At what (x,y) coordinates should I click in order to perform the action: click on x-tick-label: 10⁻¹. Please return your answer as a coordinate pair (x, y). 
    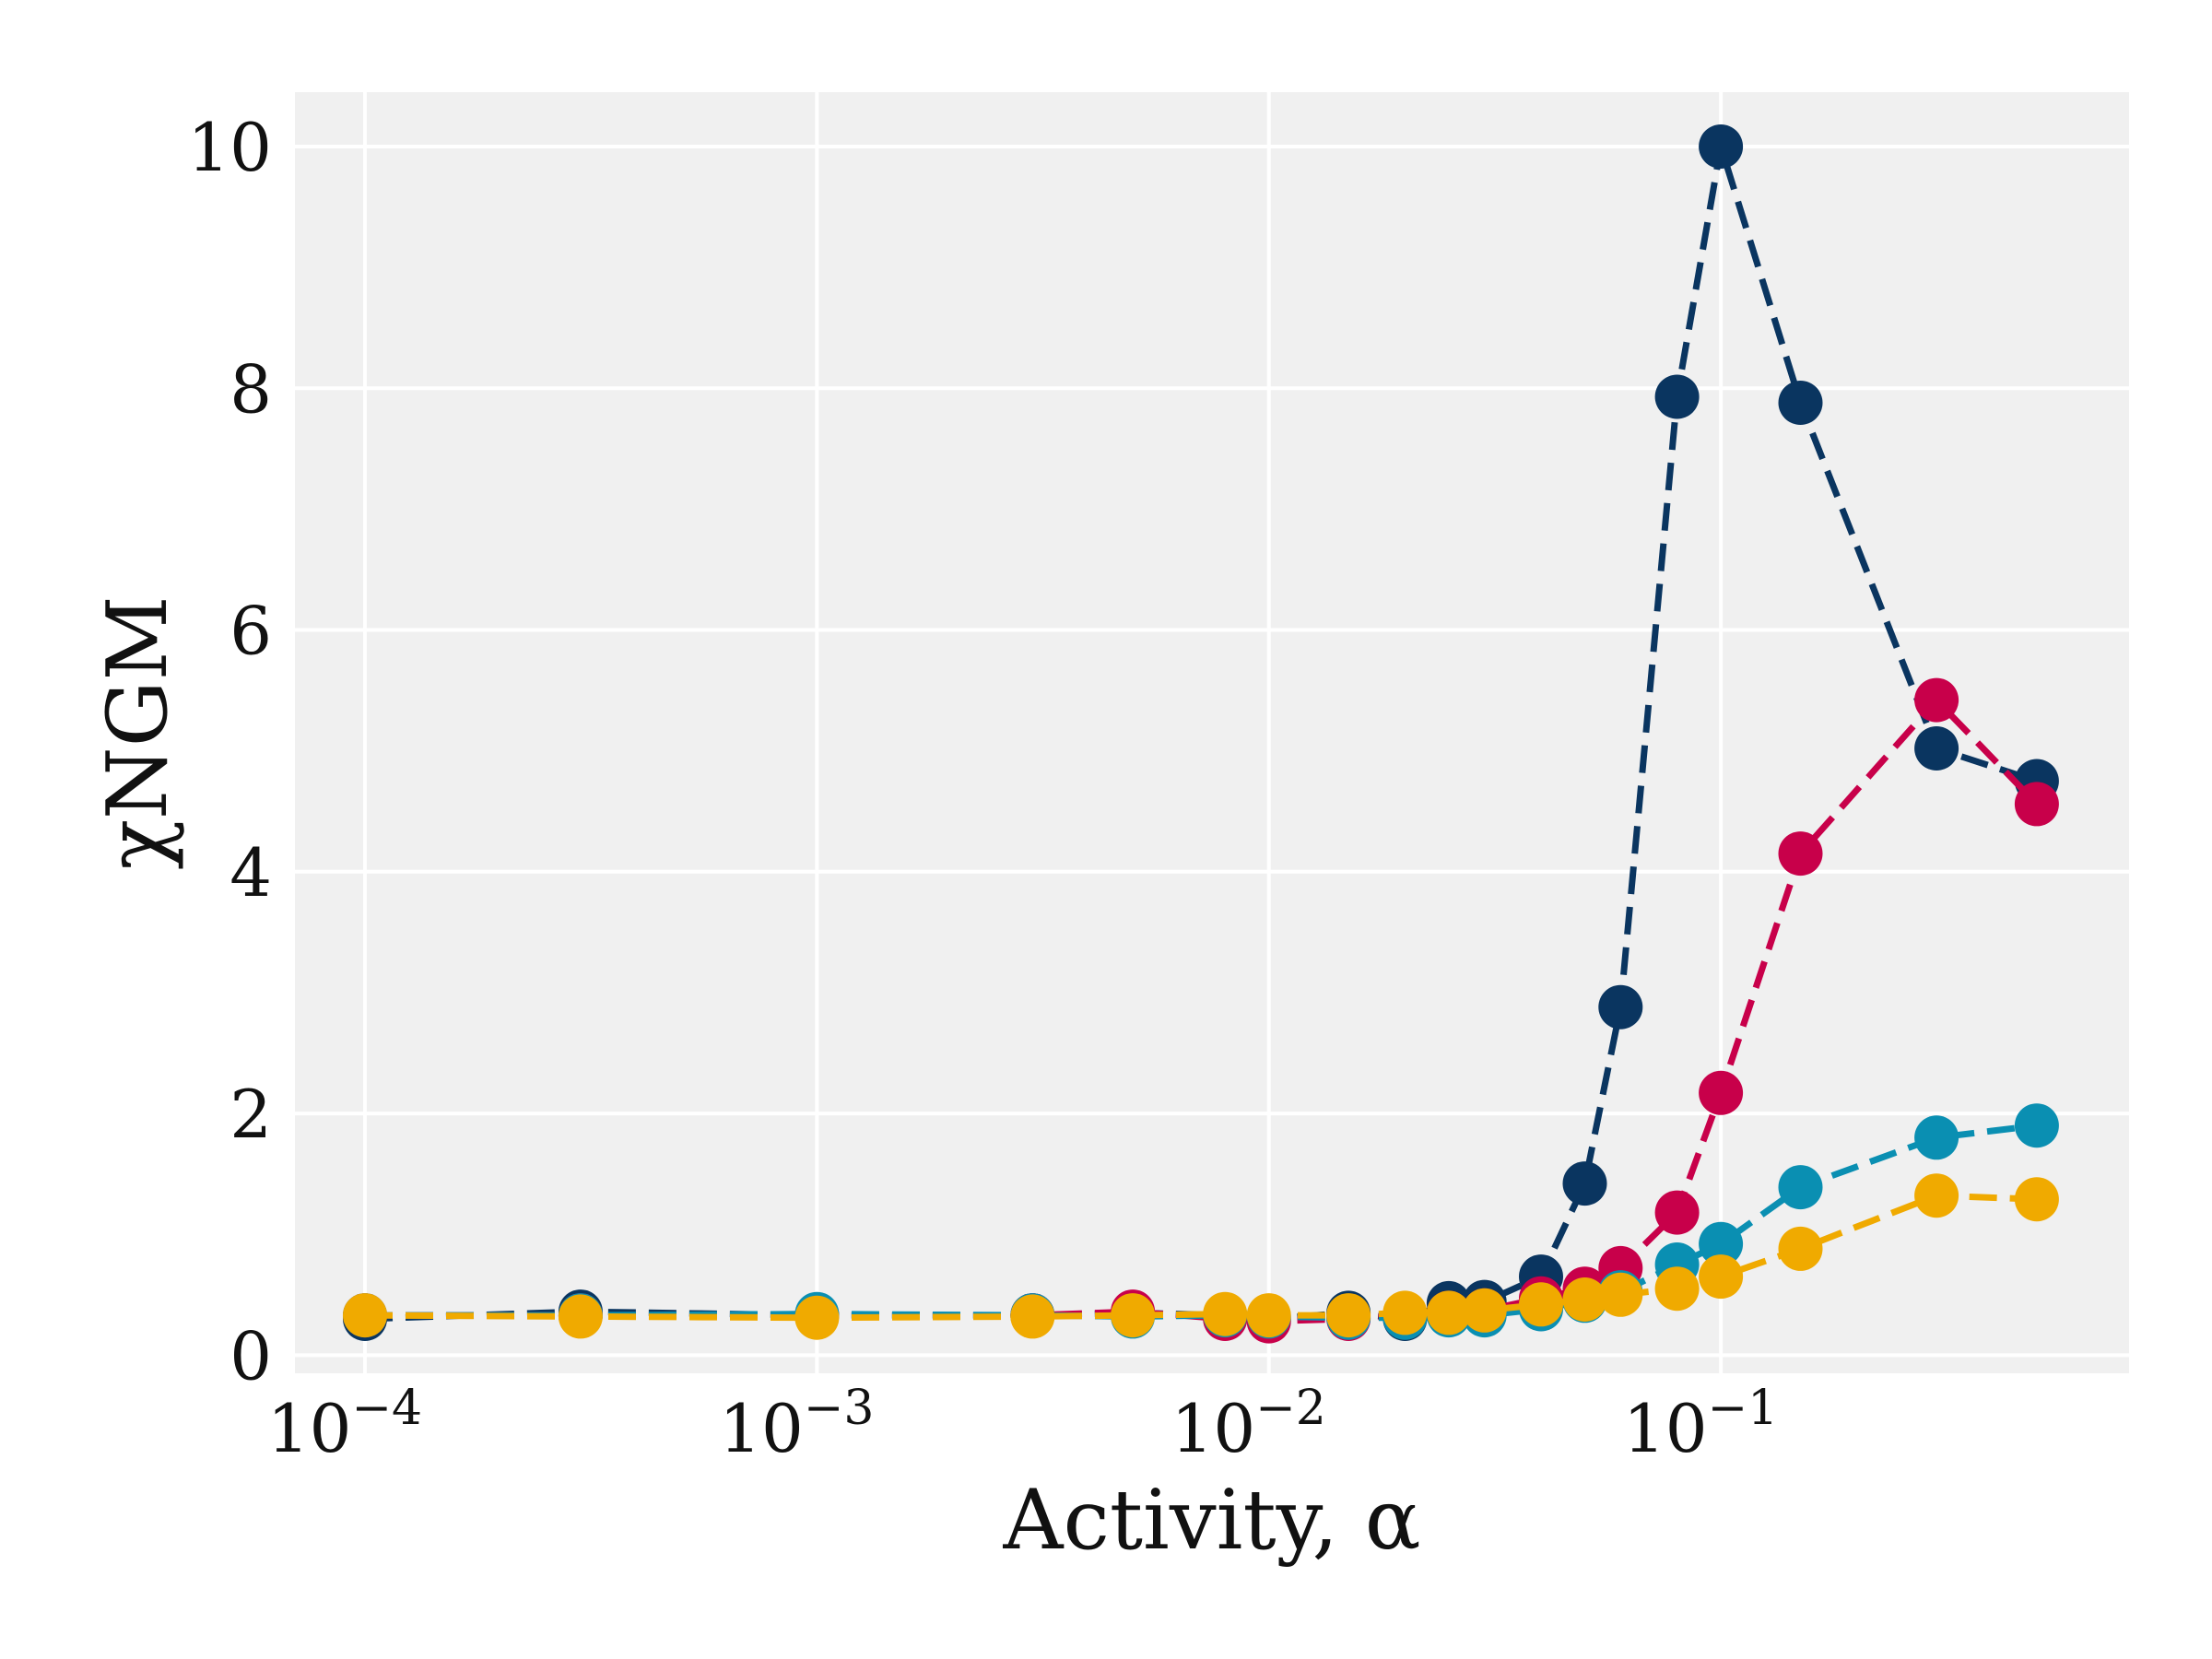
    Looking at the image, I should click on (1700, 1424).